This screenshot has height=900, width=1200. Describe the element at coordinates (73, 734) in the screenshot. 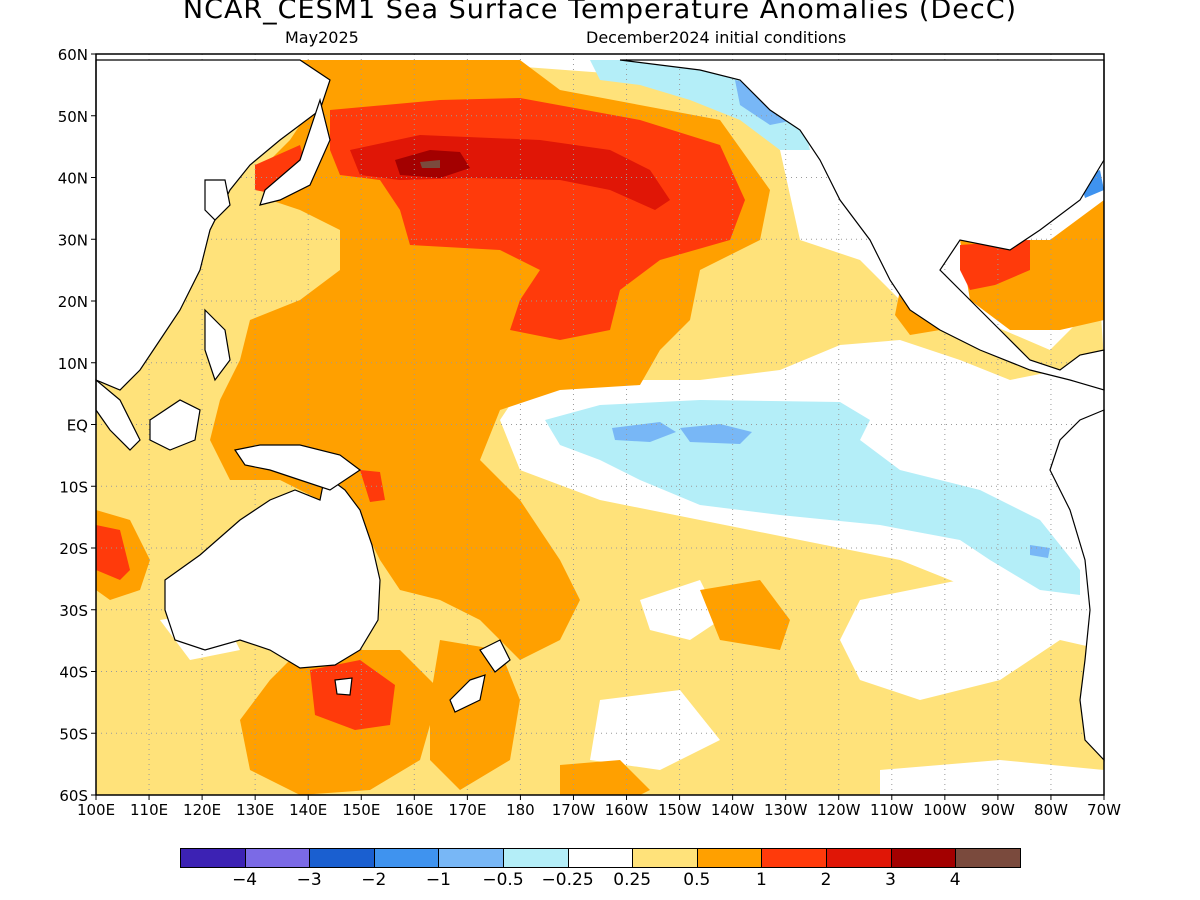

I see `latitude-label: 50S` at that location.